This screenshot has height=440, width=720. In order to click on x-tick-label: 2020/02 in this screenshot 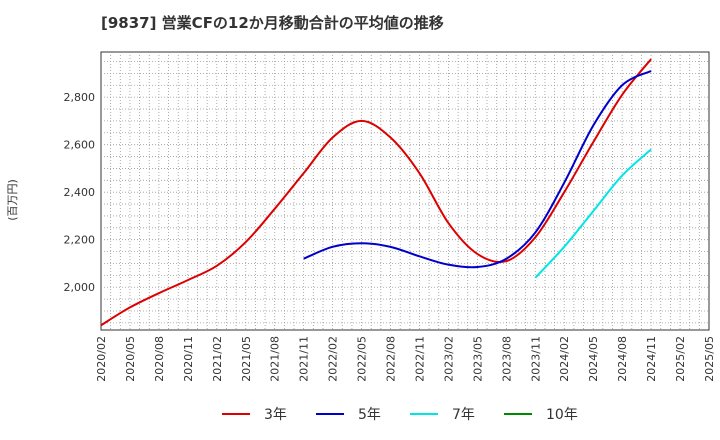, I will do `click(101, 359)`.